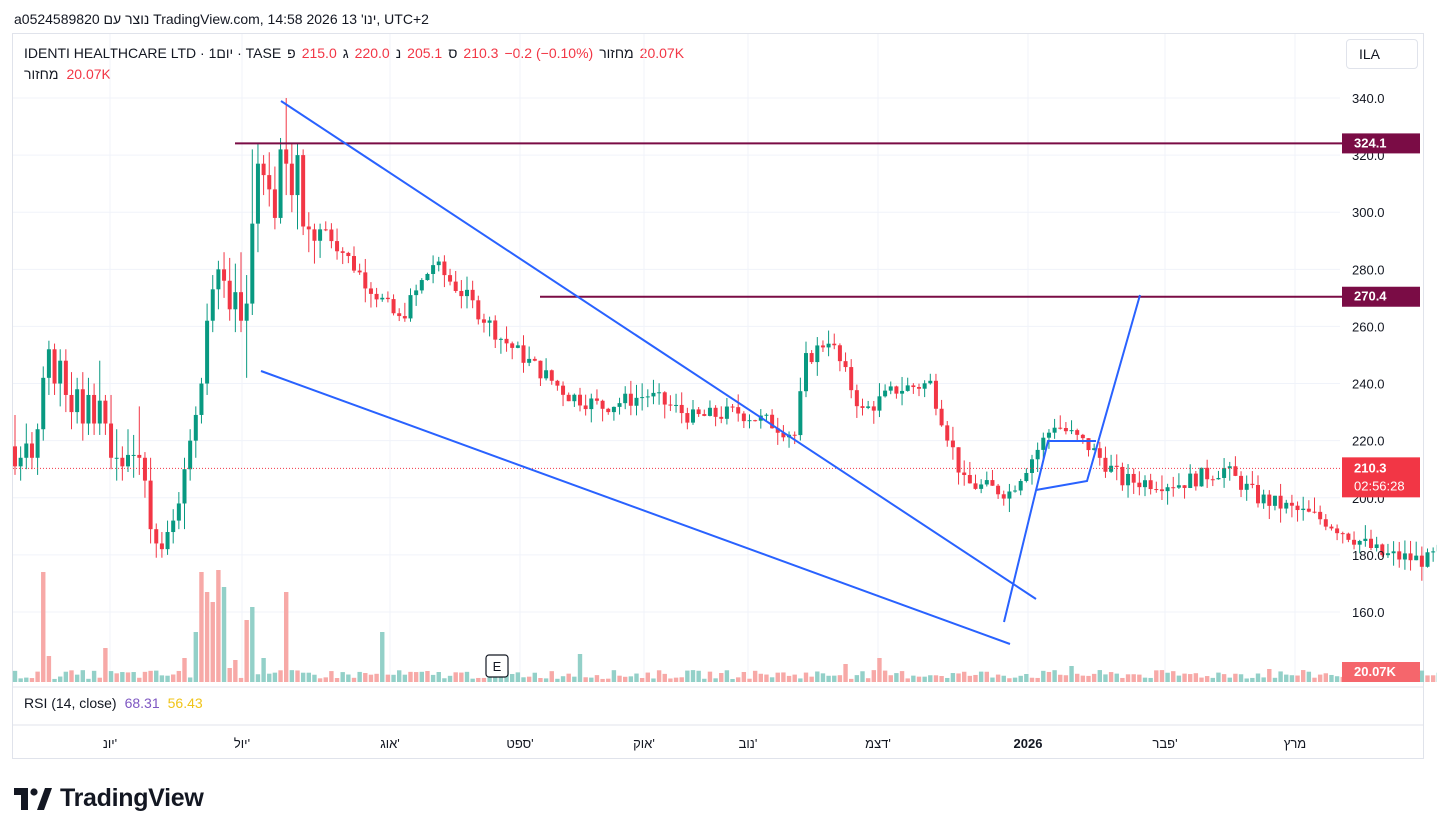 This screenshot has height=835, width=1437. Describe the element at coordinates (1381, 477) in the screenshot. I see `last-price-tag-bg` at that location.